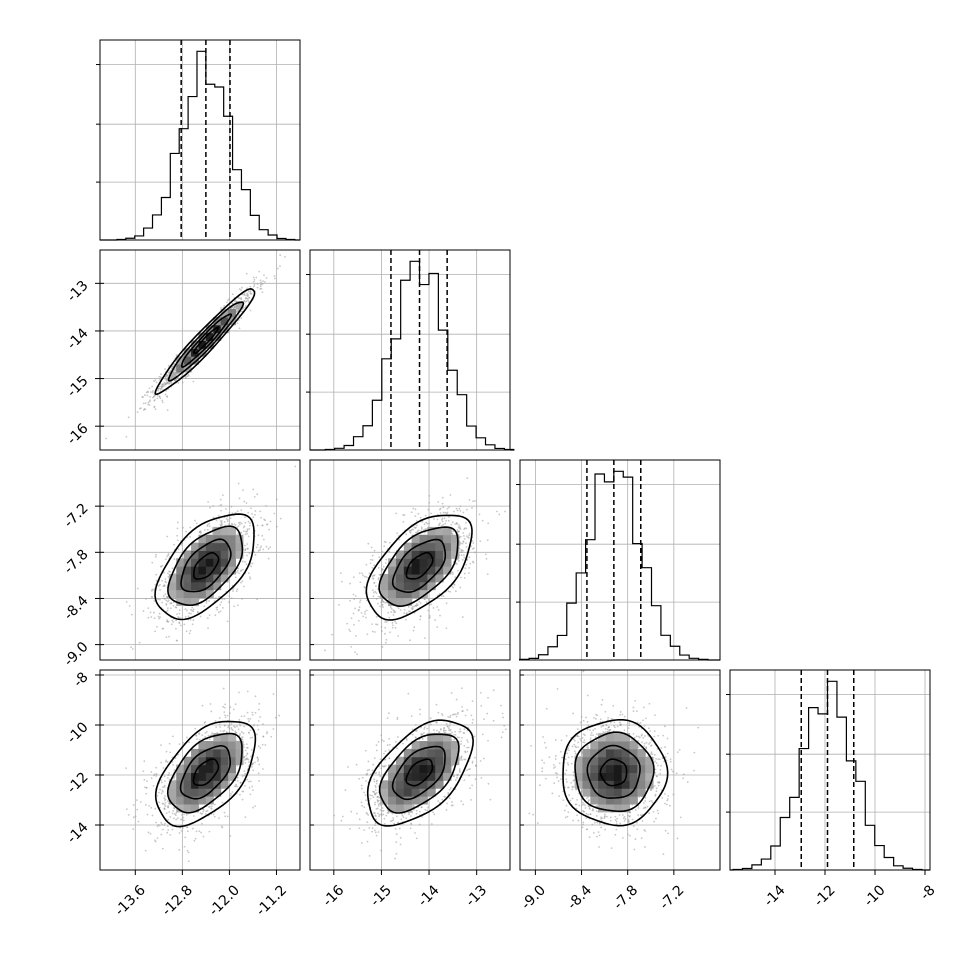 The image size is (970, 970). Describe the element at coordinates (76, 515) in the screenshot. I see `y-tick-label: -7.2` at that location.